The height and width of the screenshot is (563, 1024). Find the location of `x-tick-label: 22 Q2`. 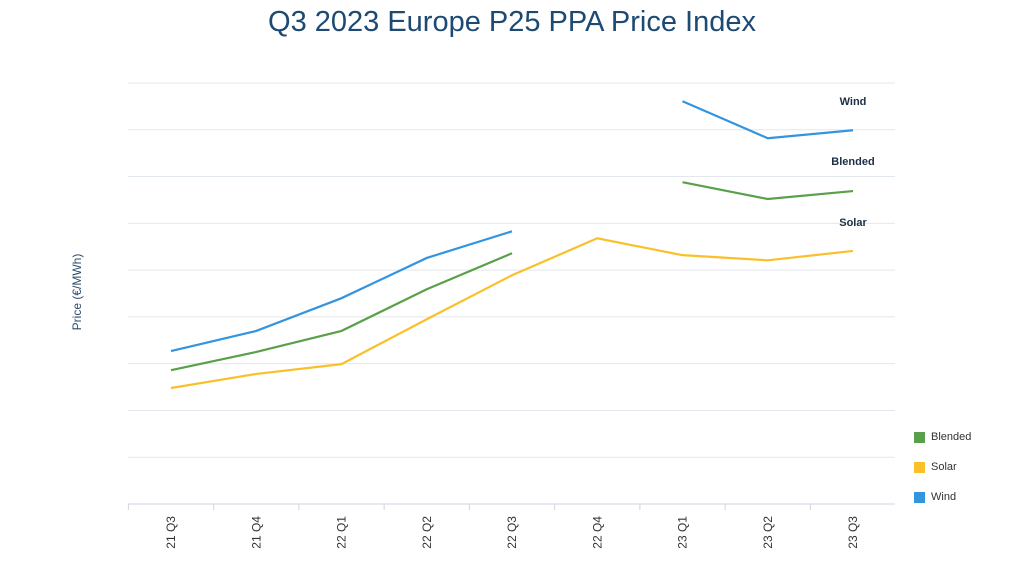

x-tick-label: 22 Q2 is located at coordinates (427, 532).